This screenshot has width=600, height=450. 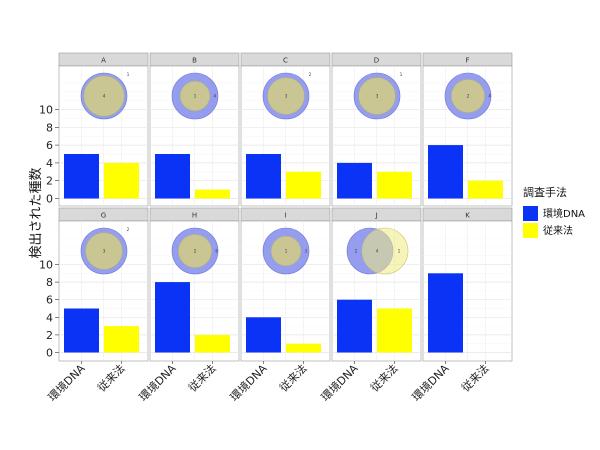 What do you see at coordinates (467, 61) in the screenshot?
I see `facet-label: F` at bounding box center [467, 61].